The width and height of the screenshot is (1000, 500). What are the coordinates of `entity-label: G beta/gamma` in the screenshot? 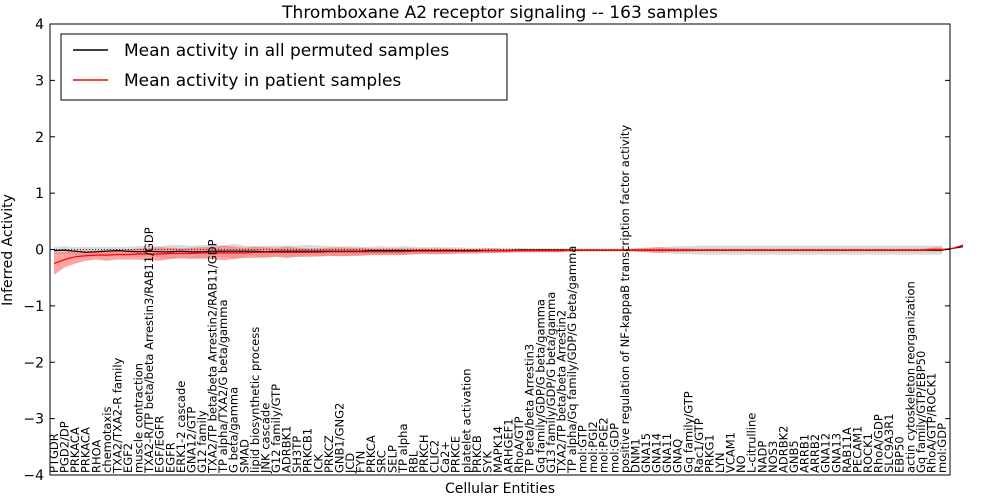 It's located at (234, 430).